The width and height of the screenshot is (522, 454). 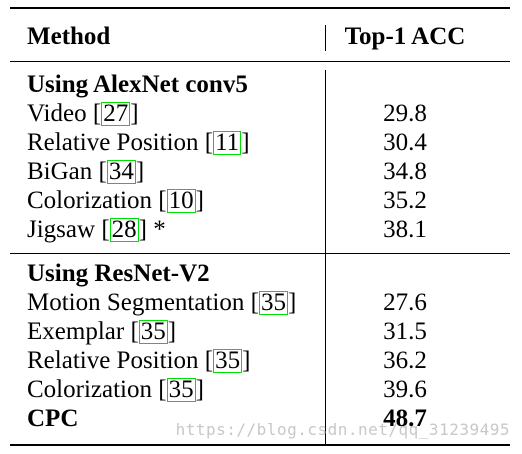 I want to click on table-row-method: Exemplar [35], so click(x=101, y=331).